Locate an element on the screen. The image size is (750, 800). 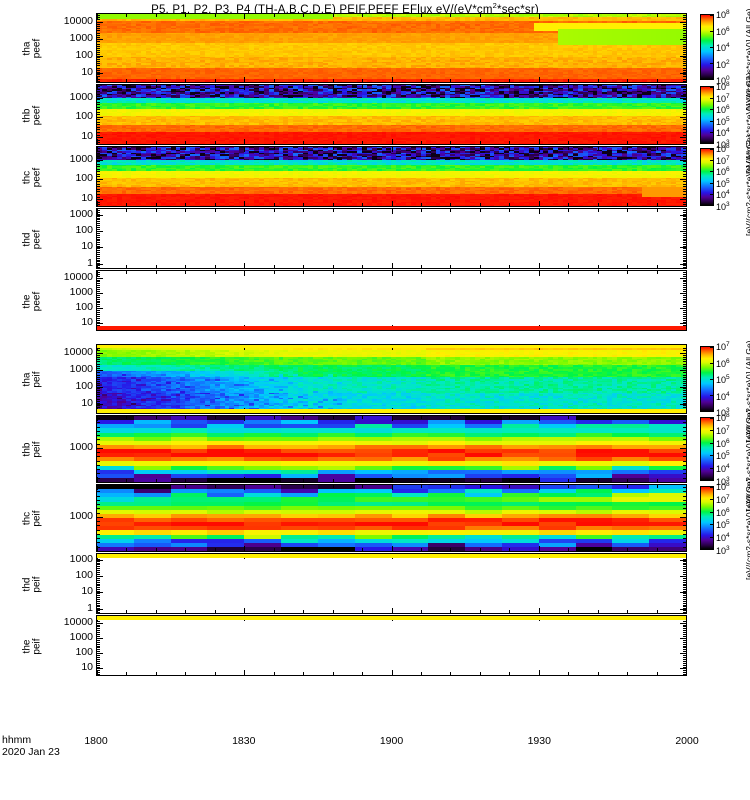
spectrogram-tha-peif is located at coordinates (391, 379).